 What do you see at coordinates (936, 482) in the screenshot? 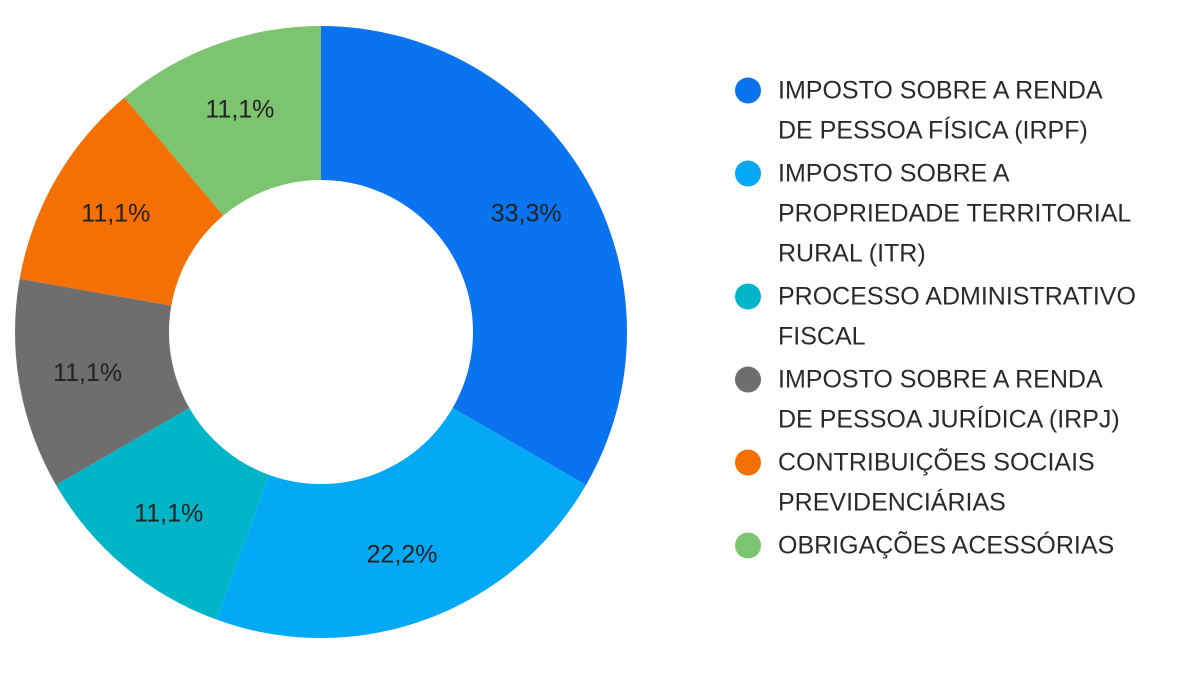
I see `legend-label-5: CONTRIBUIÇÕES SOCIAIS PREVIDENCIÁRIAS` at bounding box center [936, 482].